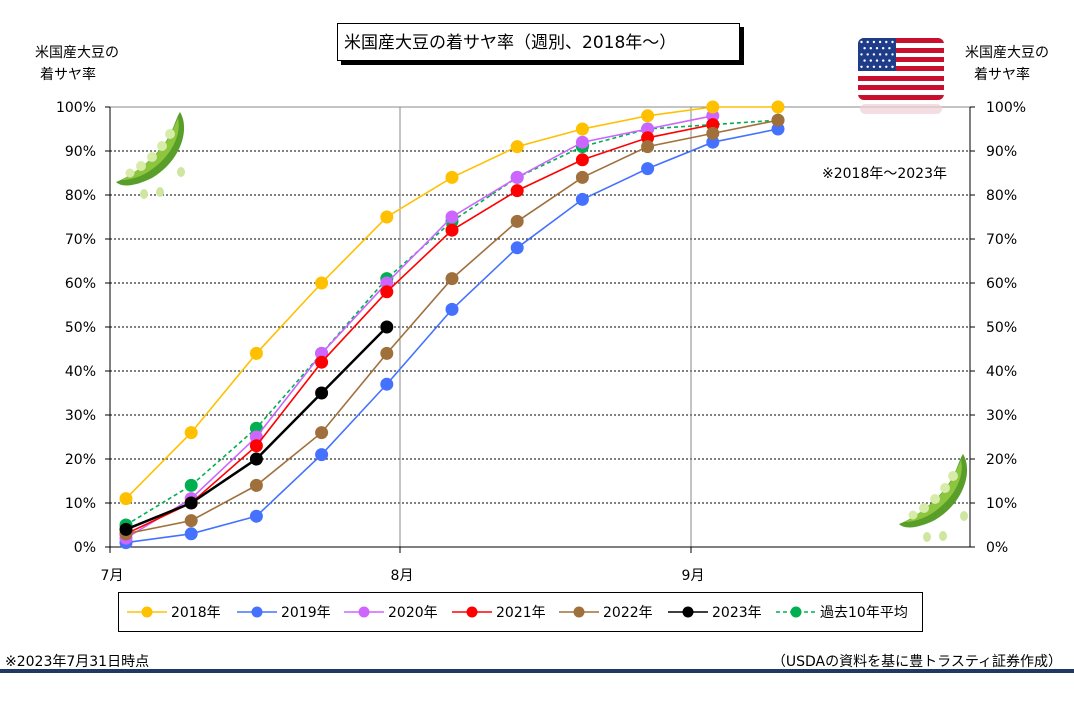  Describe the element at coordinates (1001, 284) in the screenshot. I see `y-tick-label-right: 60%` at that location.